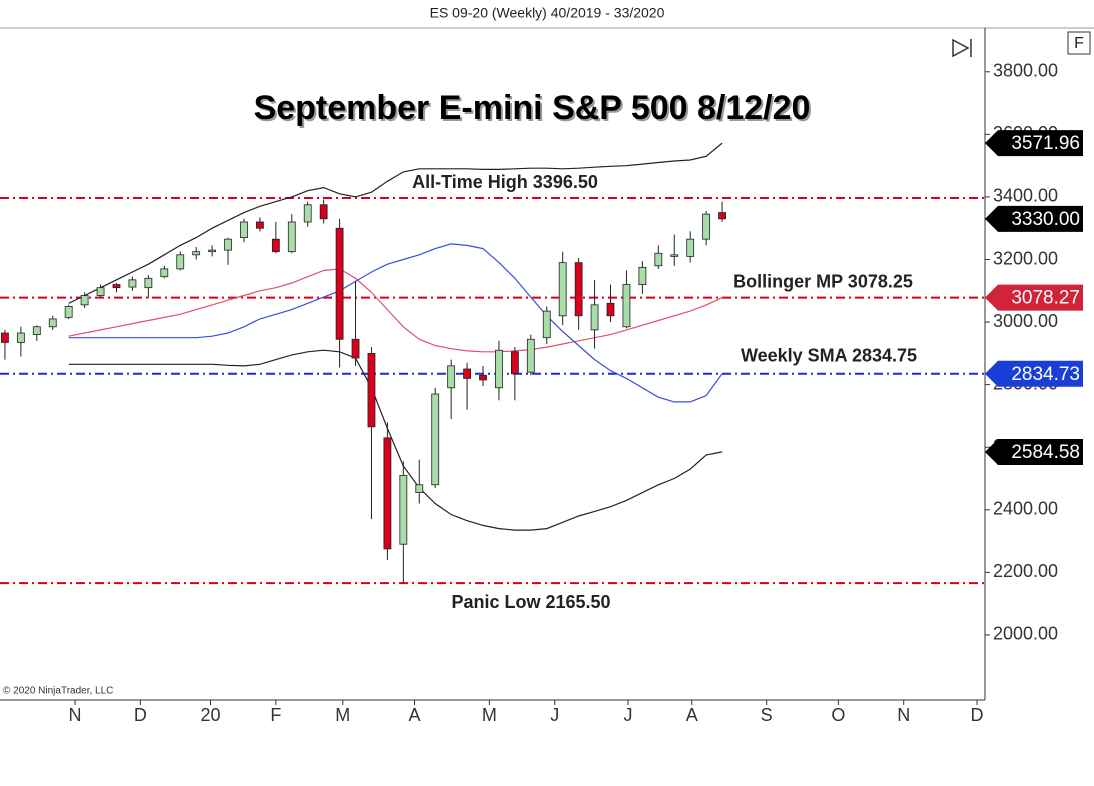 The width and height of the screenshot is (1094, 786). What do you see at coordinates (1025, 71) in the screenshot?
I see `y-tick-label: 3800.00` at bounding box center [1025, 71].